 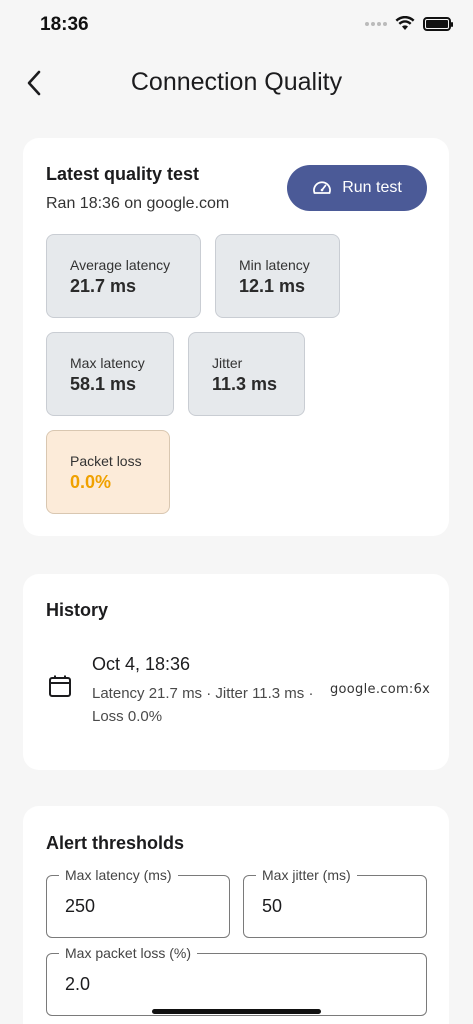 What do you see at coordinates (332, 906) in the screenshot?
I see `max-jitter-input` at bounding box center [332, 906].